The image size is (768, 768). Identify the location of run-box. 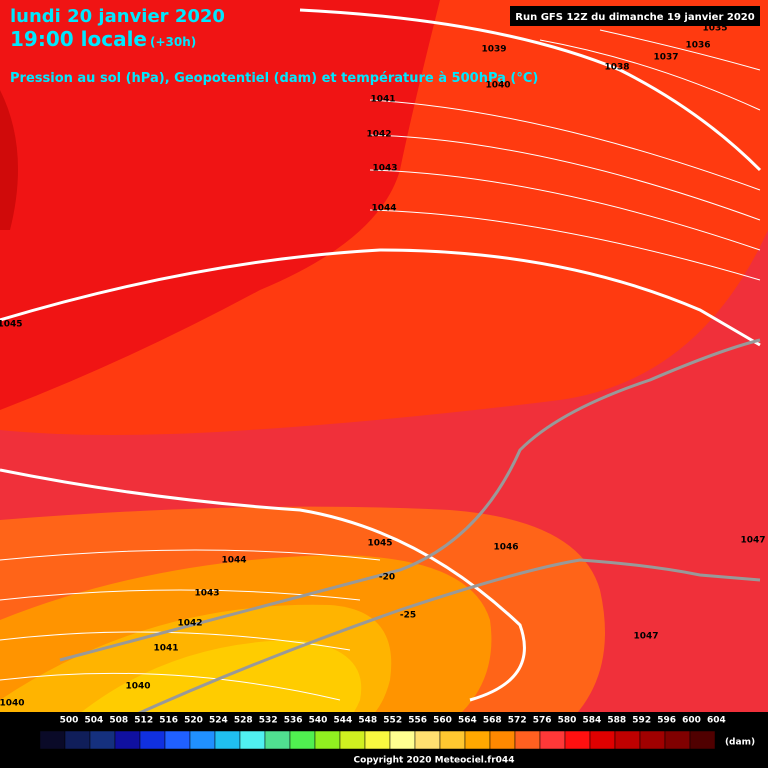
(635, 16).